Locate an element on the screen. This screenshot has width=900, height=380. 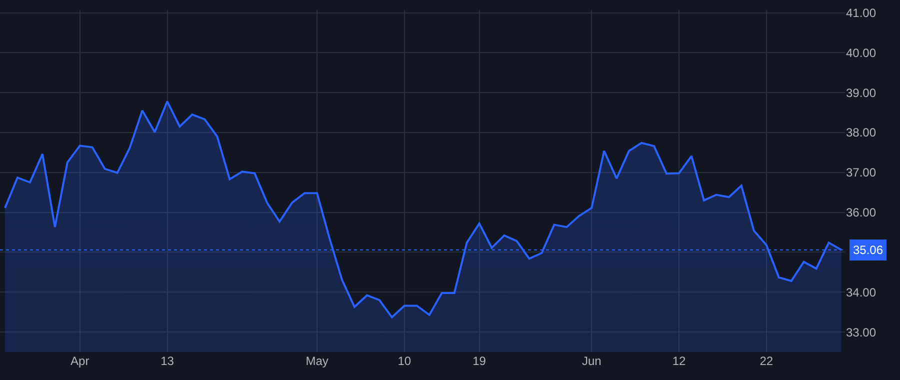
ref-line-label: 35.06 is located at coordinates (868, 250).